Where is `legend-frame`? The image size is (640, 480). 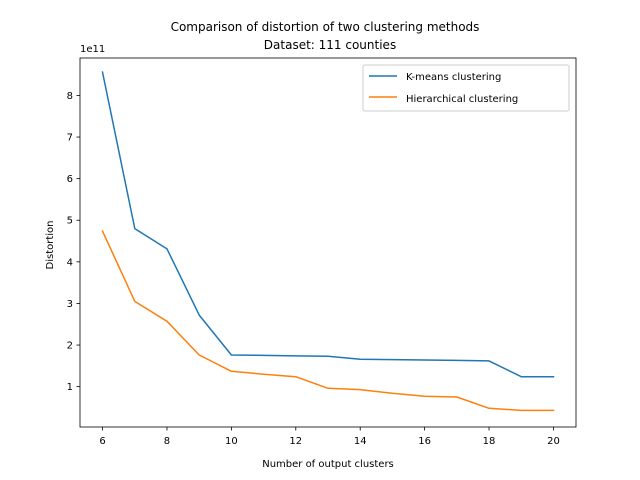 legend-frame is located at coordinates (466, 88).